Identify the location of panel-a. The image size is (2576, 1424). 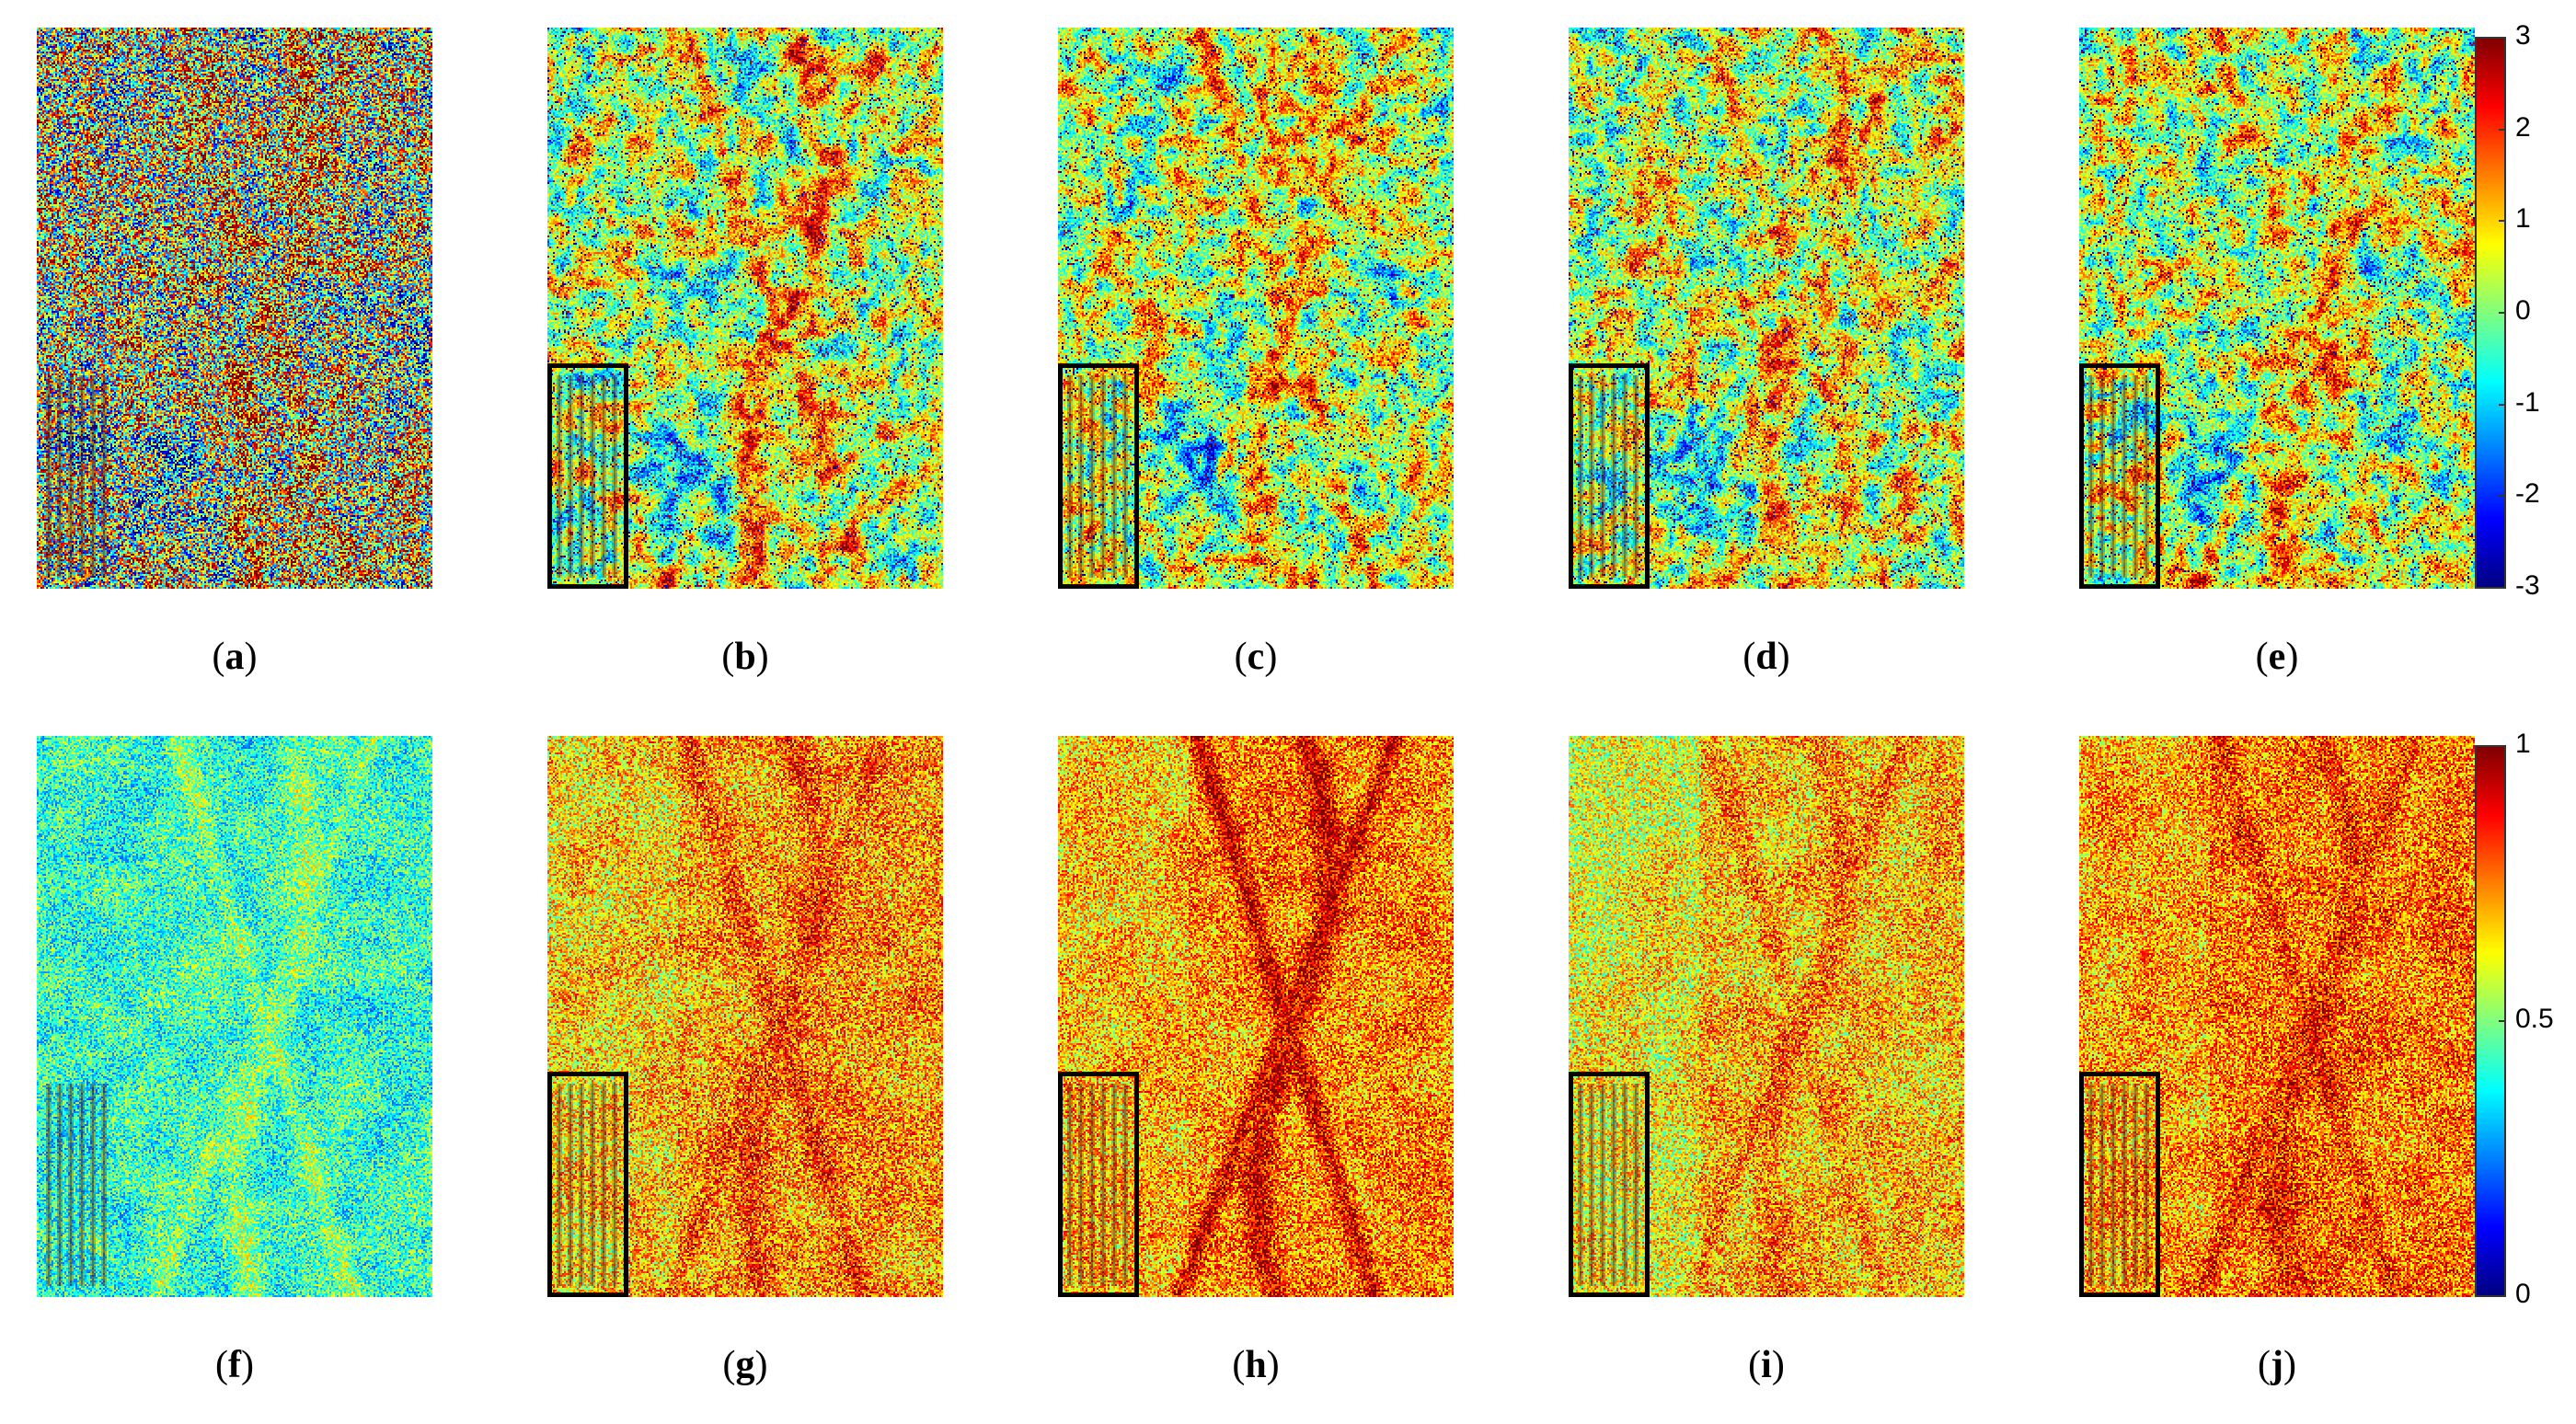
(234, 308).